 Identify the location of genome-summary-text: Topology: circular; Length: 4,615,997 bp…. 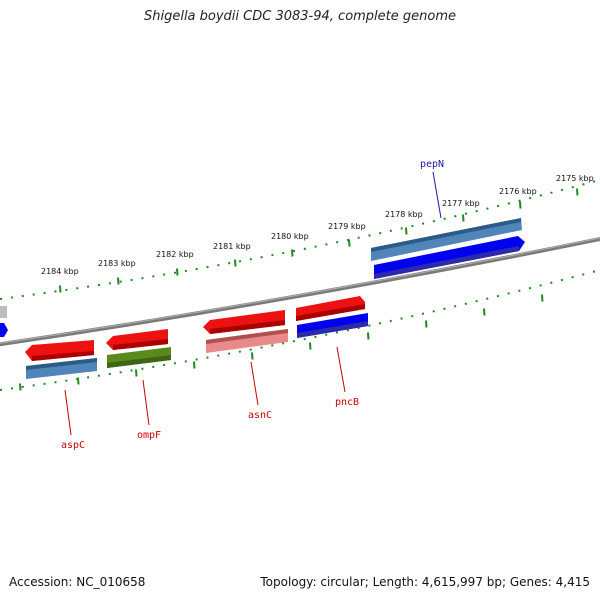
(425, 582).